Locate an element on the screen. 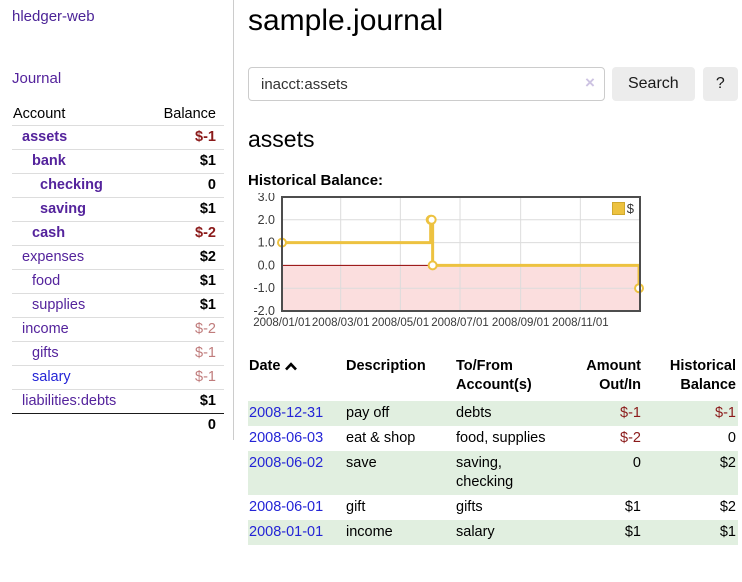 This screenshot has height=582, width=742. register-header-date: Date is located at coordinates (296, 378).